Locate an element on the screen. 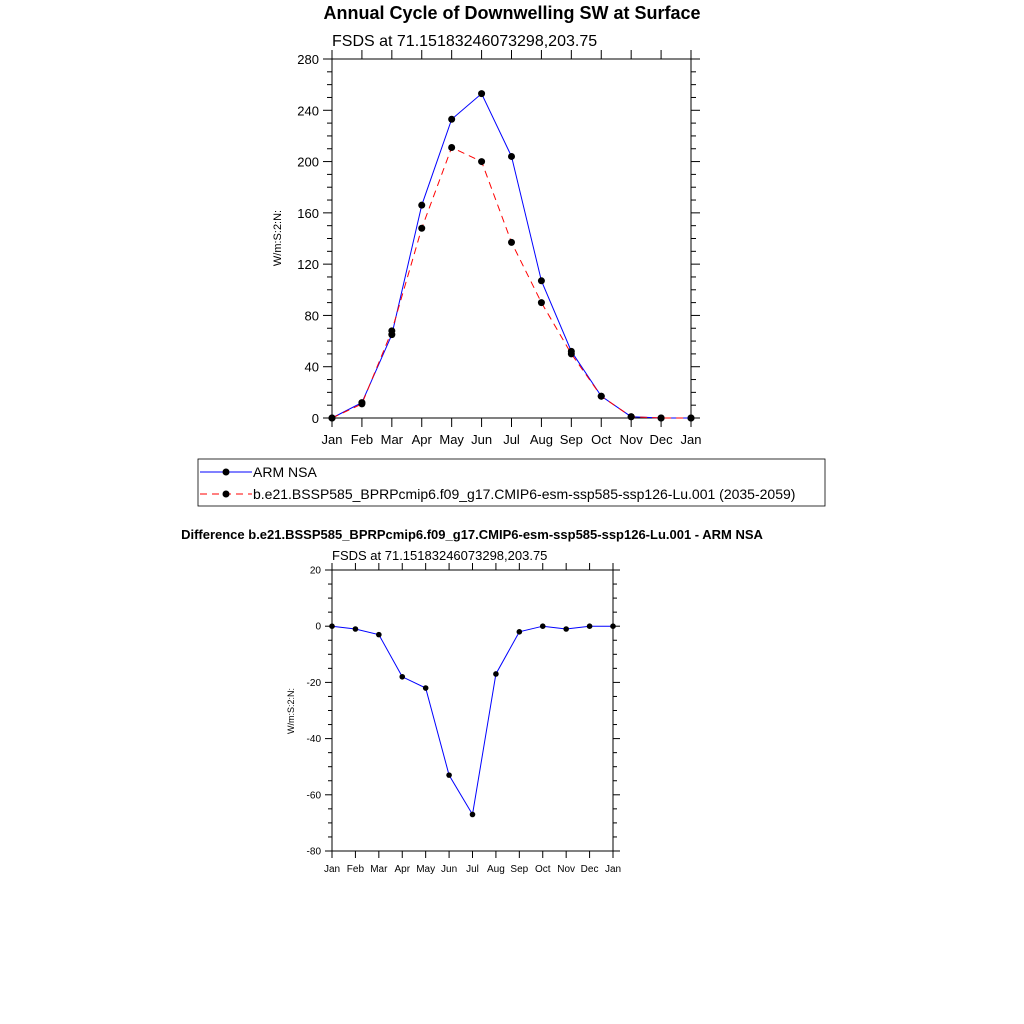 Image resolution: width=1024 pixels, height=1024 pixels. y-tick-label: -60 is located at coordinates (314, 795).